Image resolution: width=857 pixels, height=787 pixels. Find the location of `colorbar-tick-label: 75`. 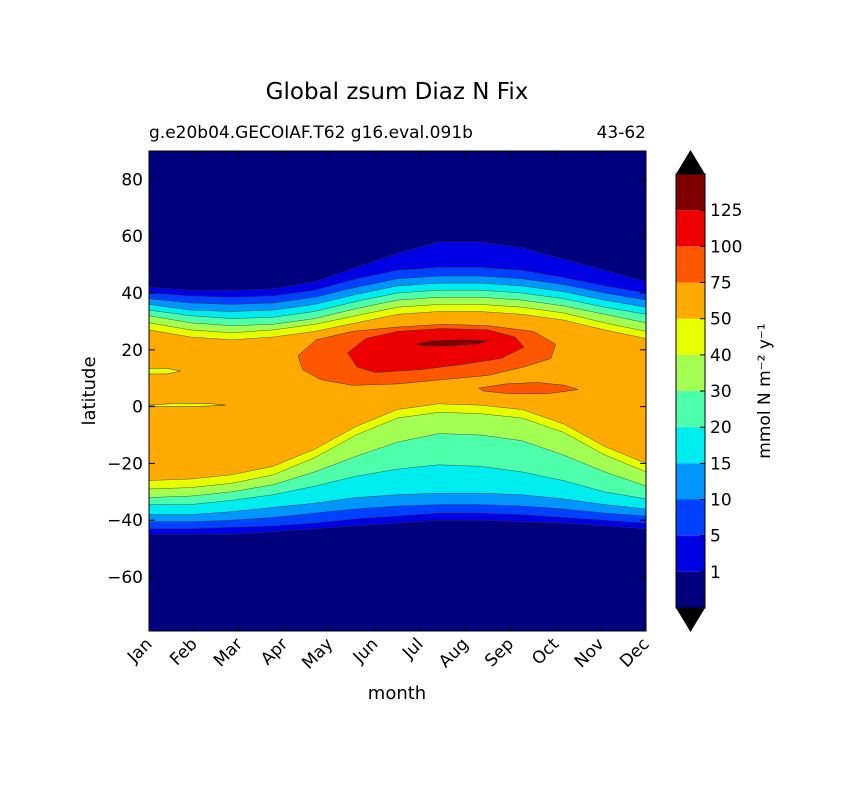

colorbar-tick-label: 75 is located at coordinates (721, 284).